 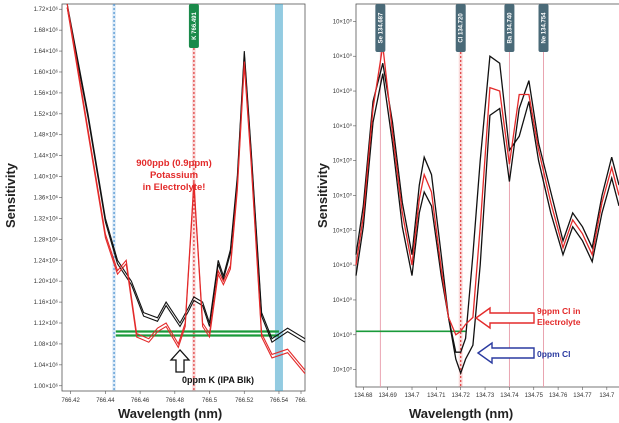 What do you see at coordinates (218, 380) in the screenshot?
I see `left-annotation-blank: 0ppm K (IPA Blk)` at bounding box center [218, 380].